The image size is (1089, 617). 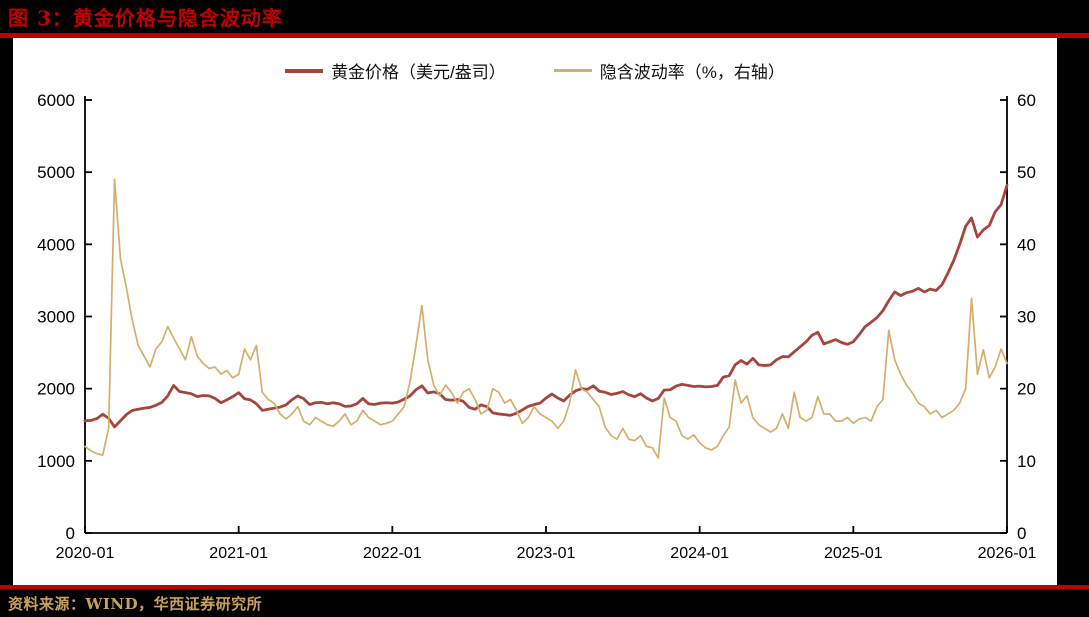 What do you see at coordinates (418, 72) in the screenshot?
I see `gold-price-legend-label: 黄金价格（美元/盎司）` at bounding box center [418, 72].